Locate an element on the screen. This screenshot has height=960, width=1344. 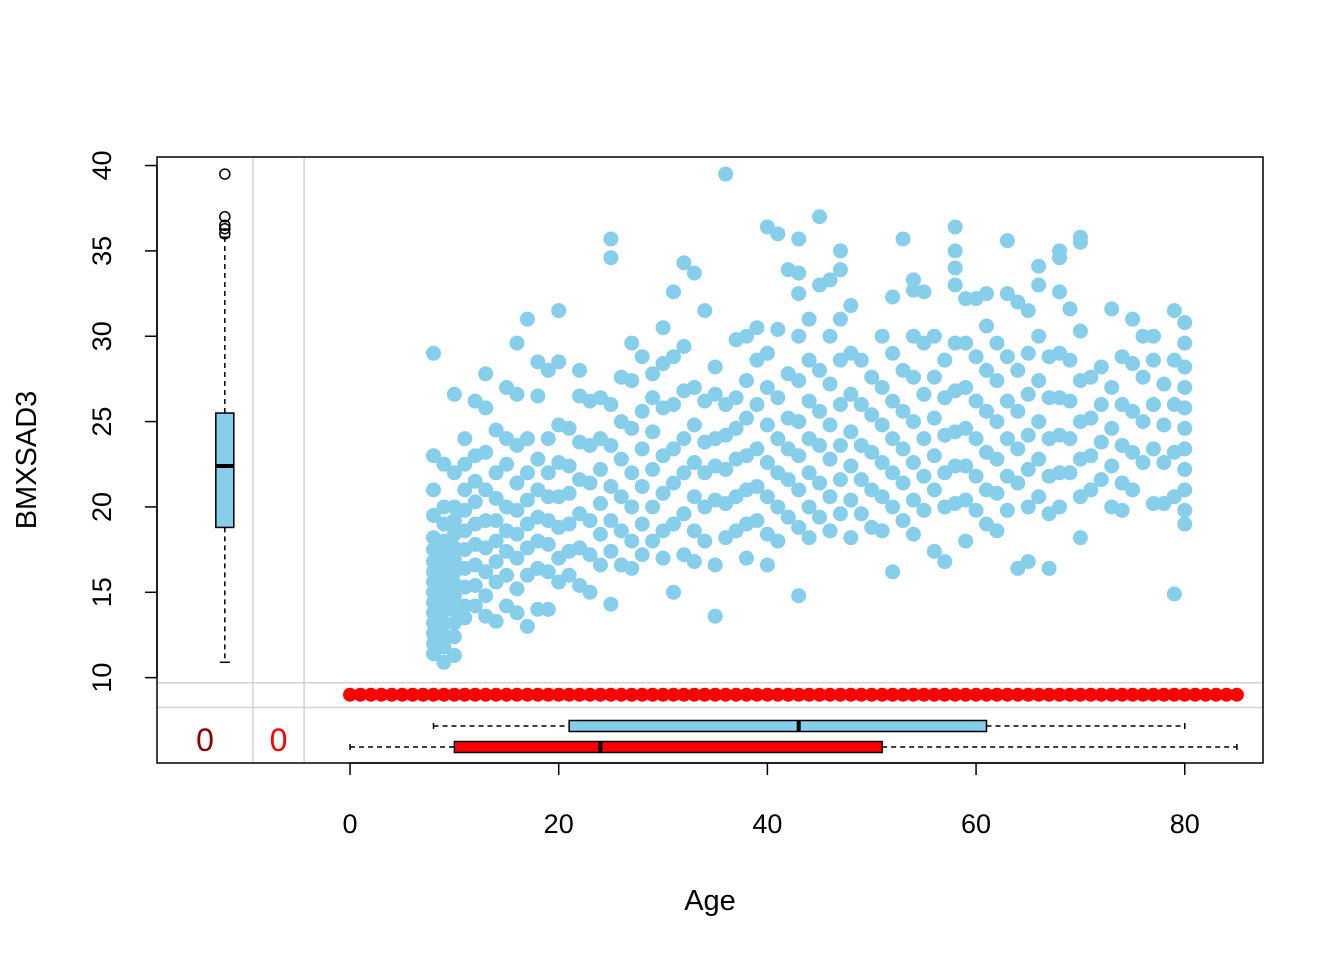
x-tick-label: 0 is located at coordinates (350, 824).